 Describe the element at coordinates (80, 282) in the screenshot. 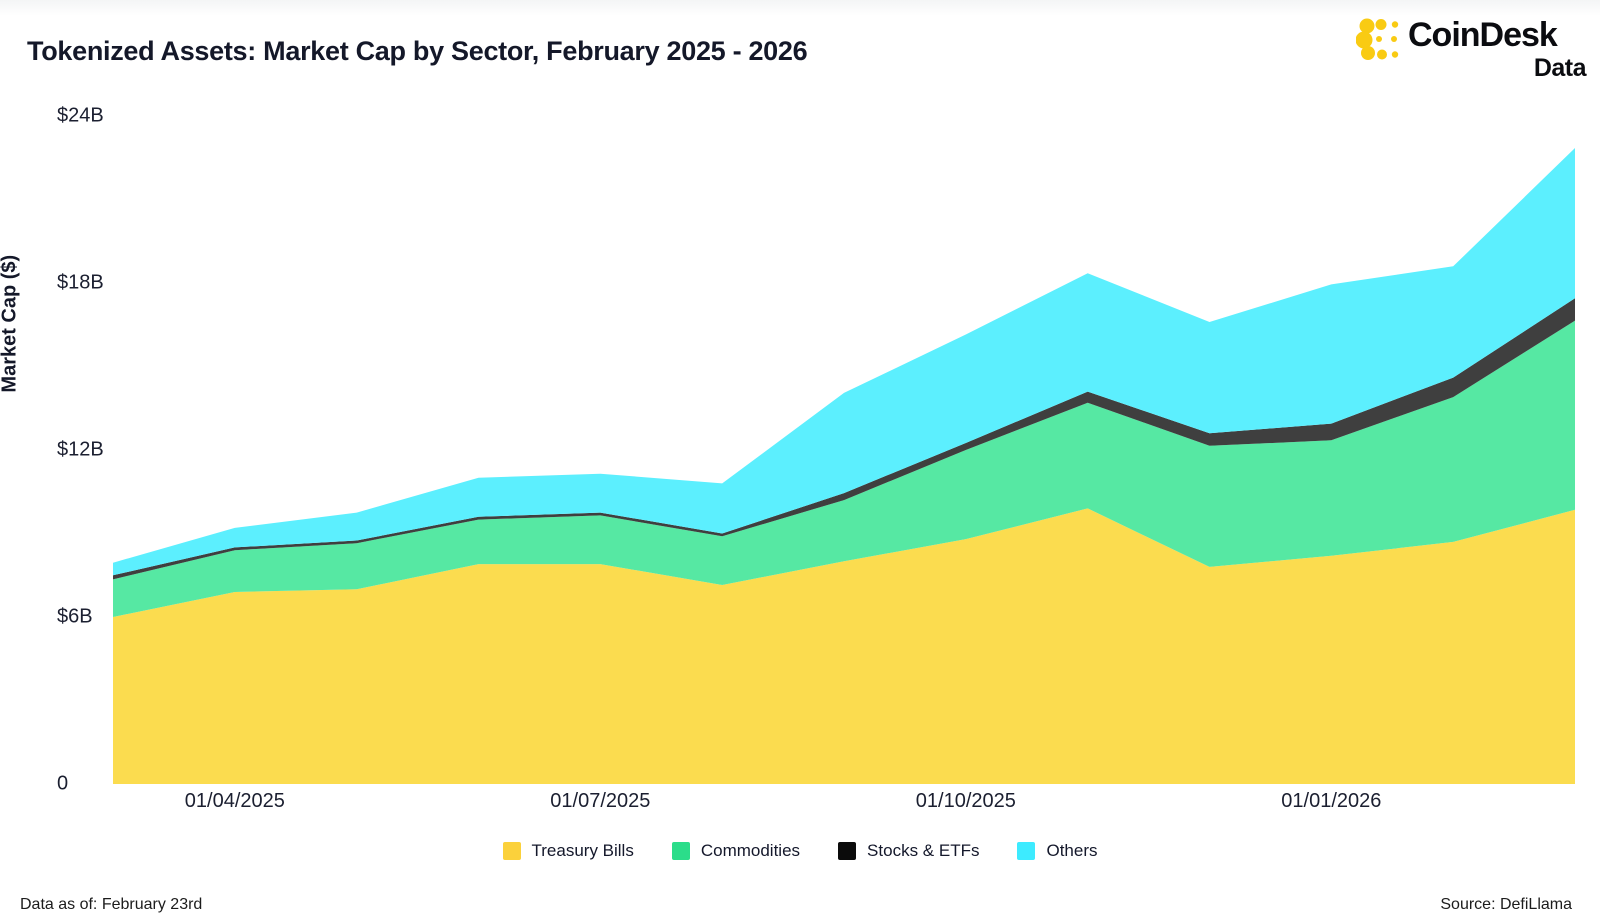

I see `y-tick-label: $18B` at that location.